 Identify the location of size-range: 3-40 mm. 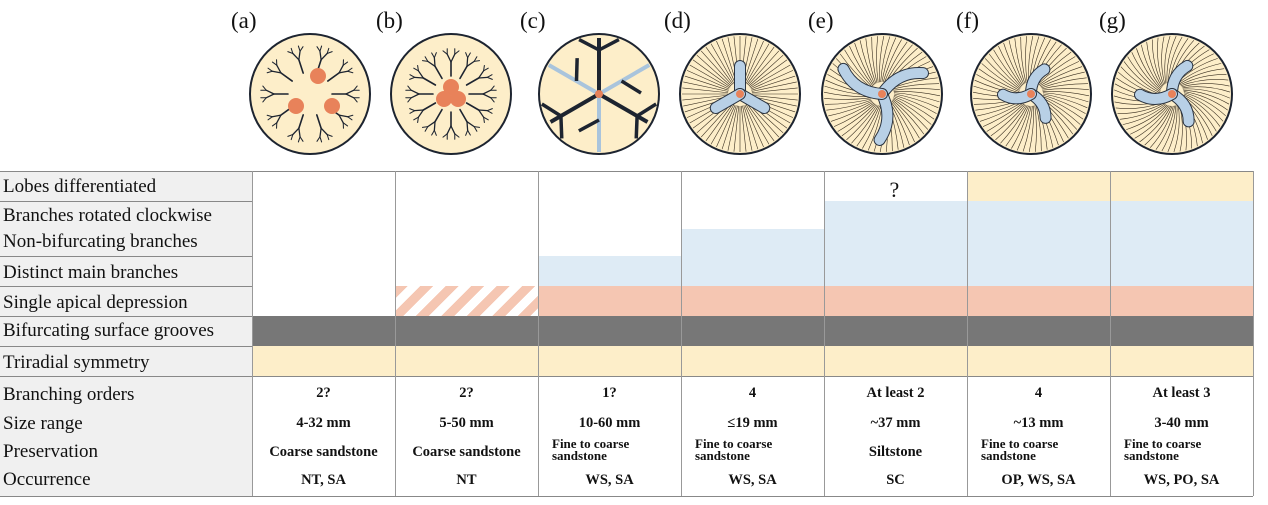
(1181, 423).